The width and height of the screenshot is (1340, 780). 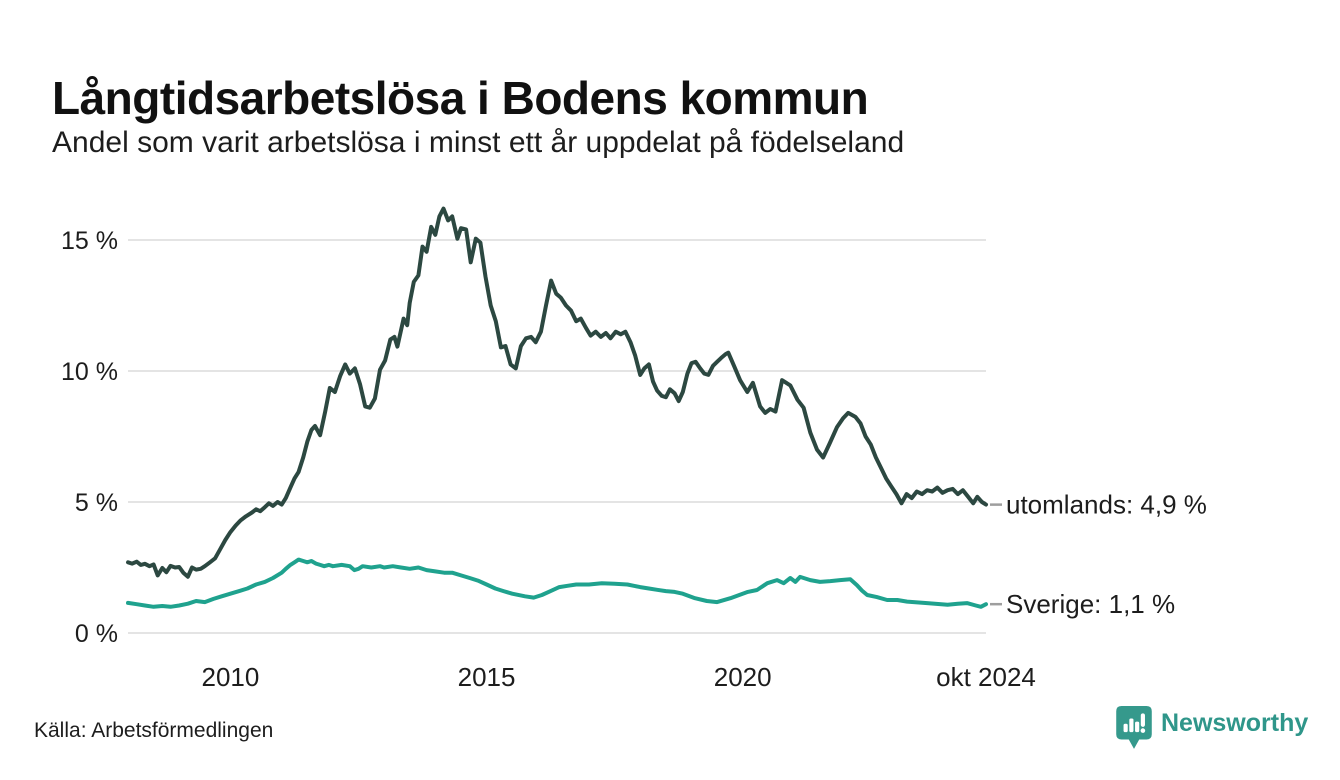 I want to click on series-end-label-utomlands: utomlands: 4,9 %, so click(x=1106, y=505).